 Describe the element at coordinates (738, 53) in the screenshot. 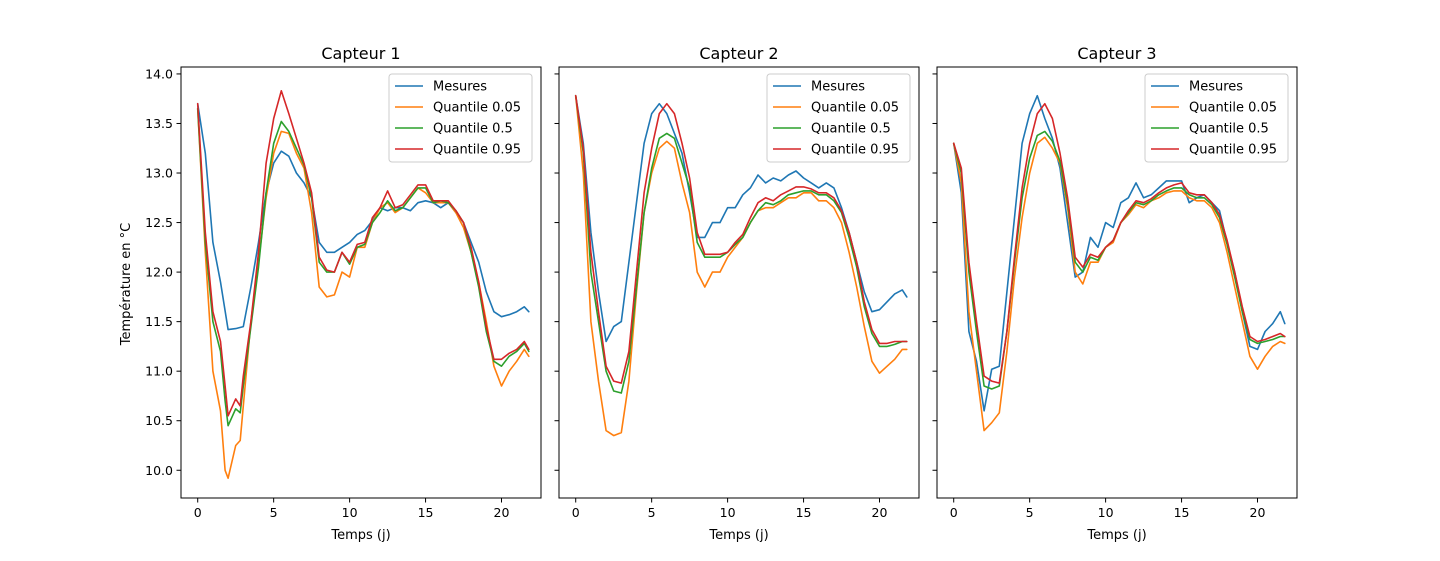

I see `chart-title: Capteur 2` at that location.